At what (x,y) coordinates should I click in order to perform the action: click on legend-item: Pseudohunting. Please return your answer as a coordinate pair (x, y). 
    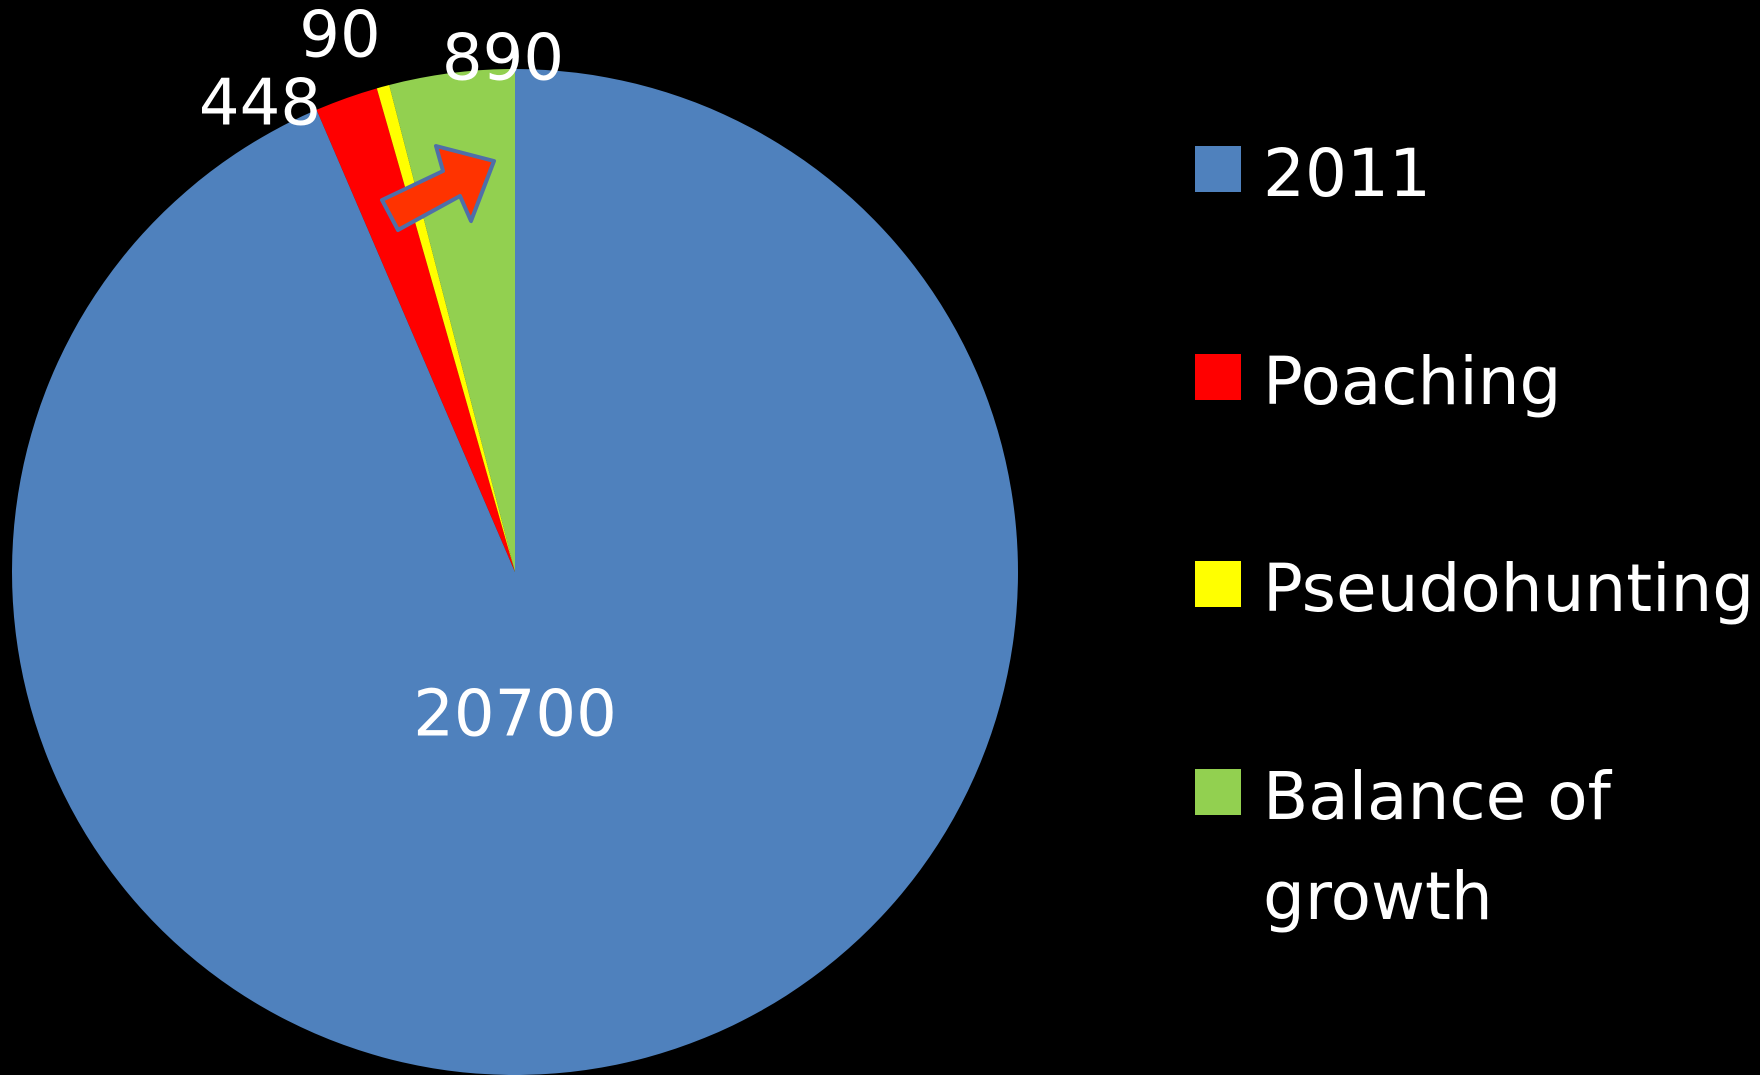
    Looking at the image, I should click on (1475, 589).